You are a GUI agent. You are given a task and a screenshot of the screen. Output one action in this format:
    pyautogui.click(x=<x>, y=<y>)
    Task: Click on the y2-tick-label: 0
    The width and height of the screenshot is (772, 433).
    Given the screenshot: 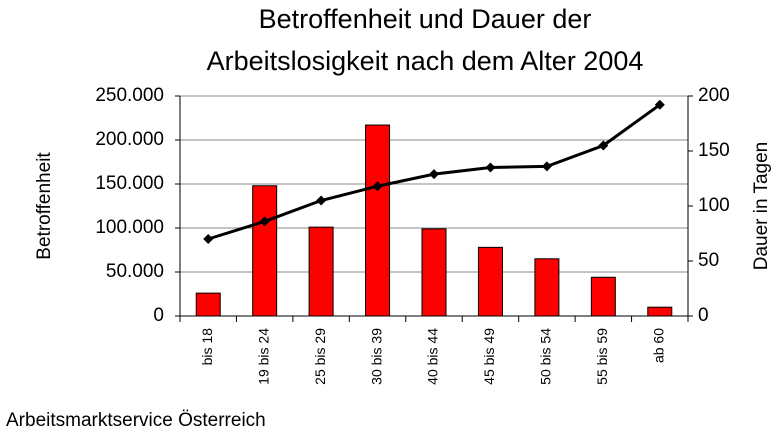 What is the action you would take?
    pyautogui.click(x=703, y=315)
    